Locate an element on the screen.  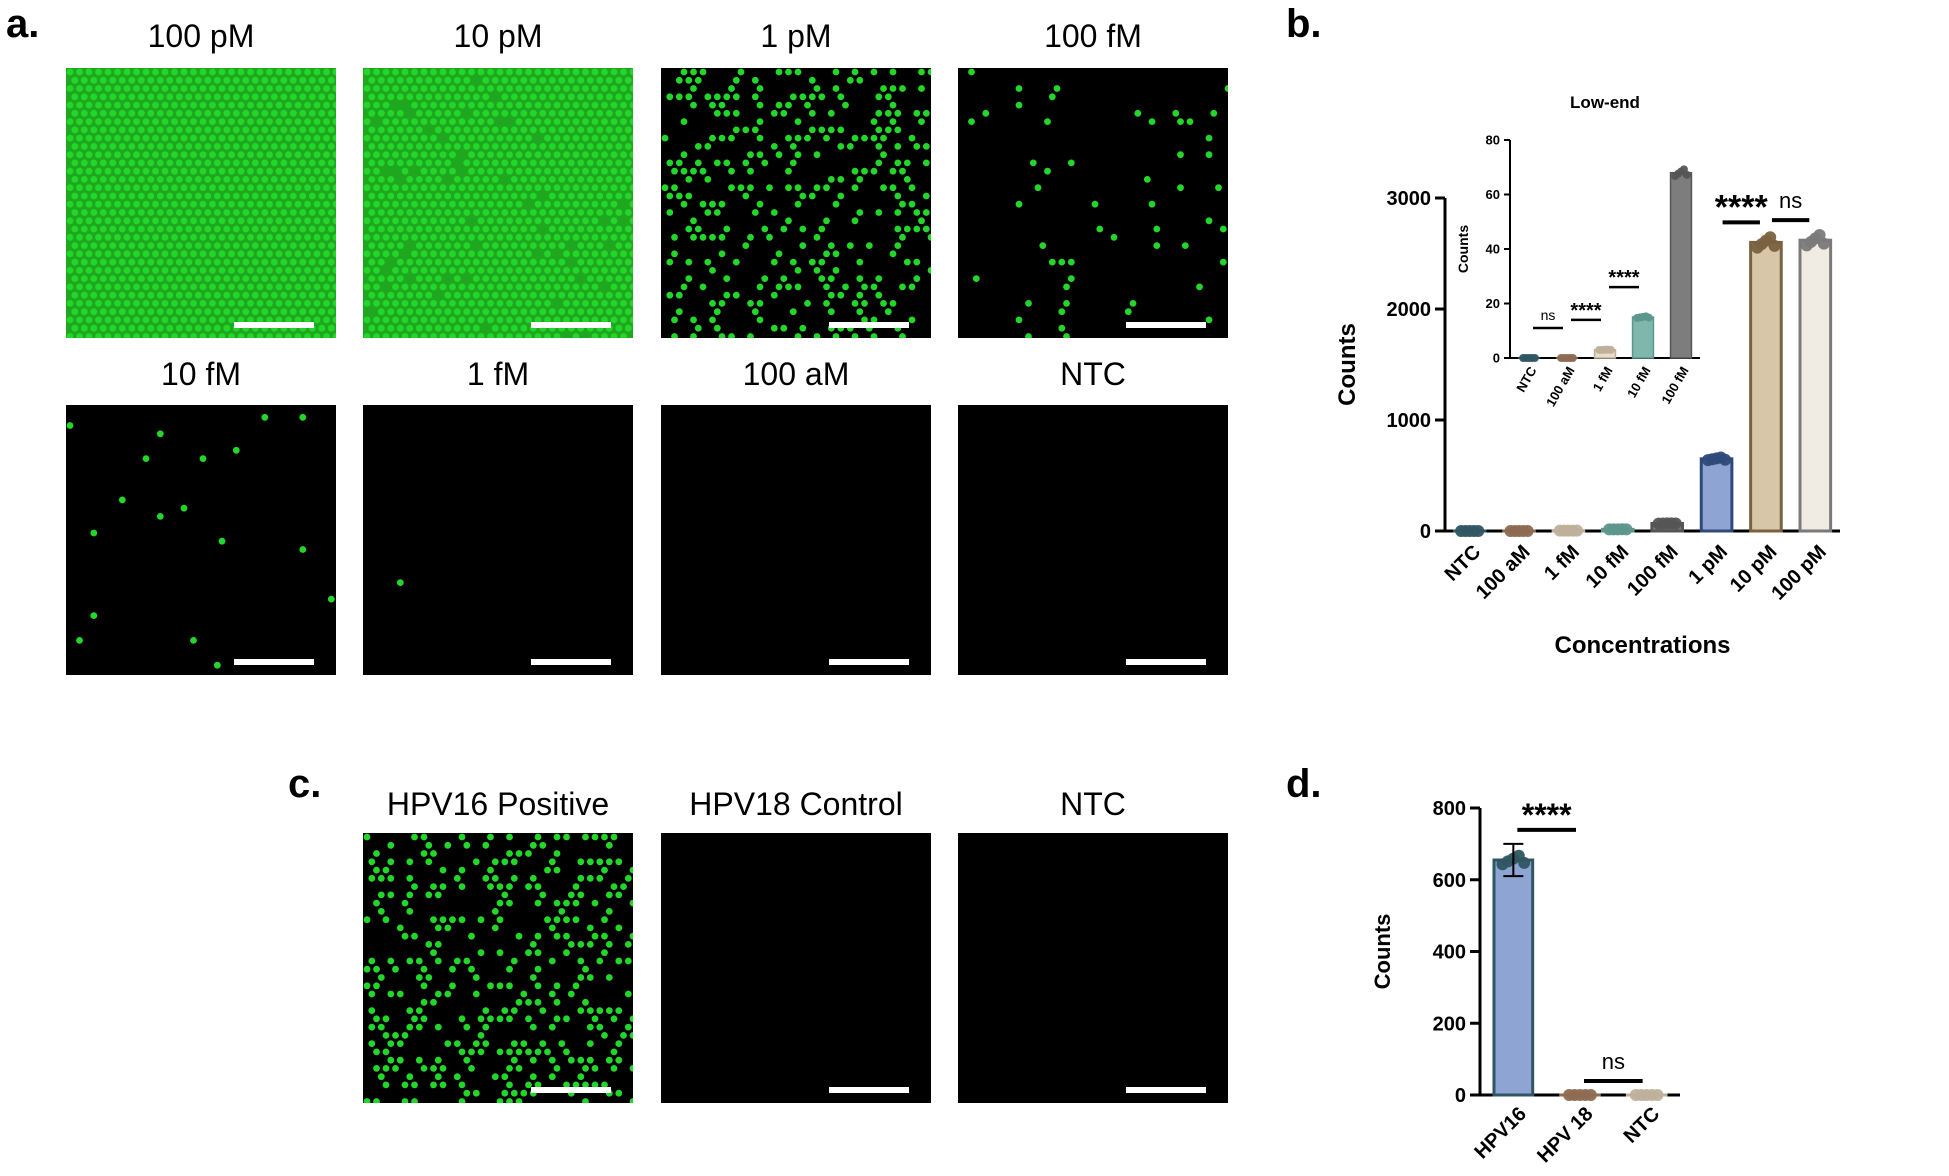
y-tick-label: 20 is located at coordinates (1493, 303).